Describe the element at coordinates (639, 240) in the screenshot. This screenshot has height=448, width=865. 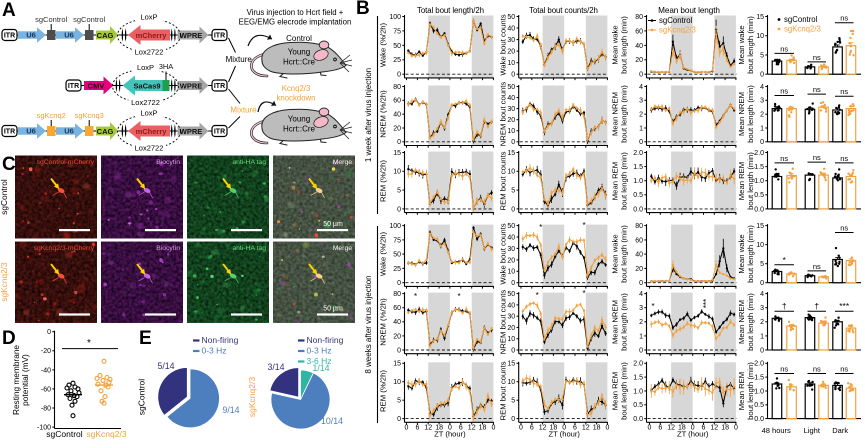
I see `svg-text: 60` at that location.